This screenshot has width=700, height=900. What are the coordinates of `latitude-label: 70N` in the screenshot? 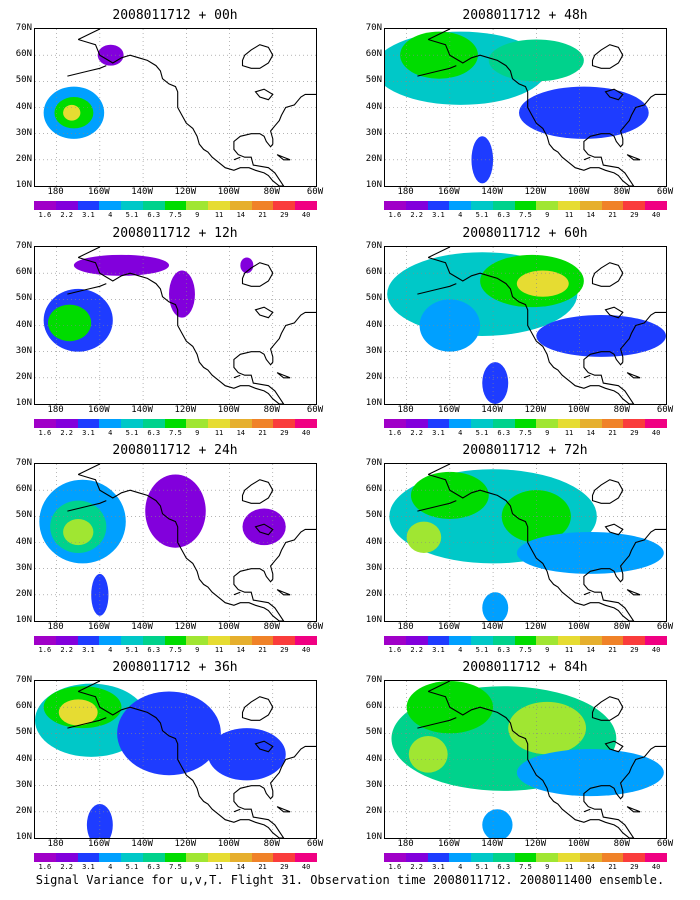 It's located at (373, 463).